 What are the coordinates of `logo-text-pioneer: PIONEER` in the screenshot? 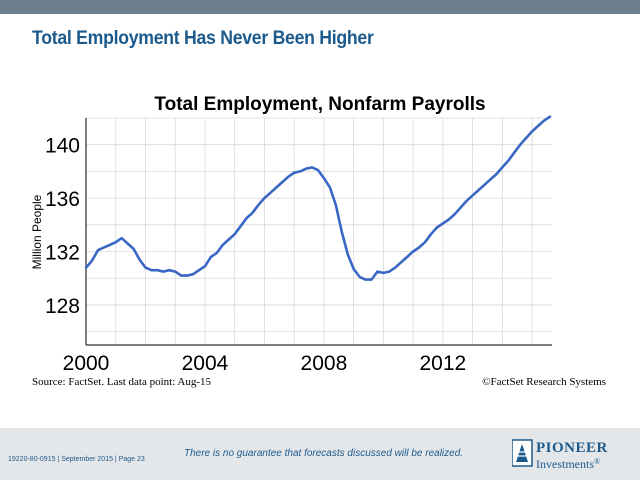 It's located at (572, 448).